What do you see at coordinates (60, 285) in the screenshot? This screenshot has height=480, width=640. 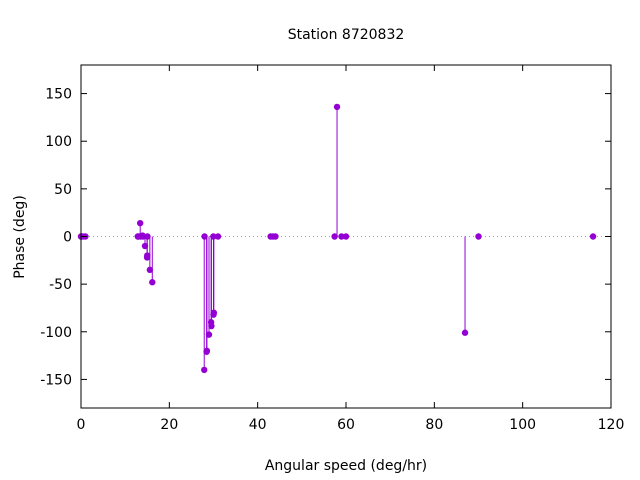 I see `y-tick-label: -50` at bounding box center [60, 285].